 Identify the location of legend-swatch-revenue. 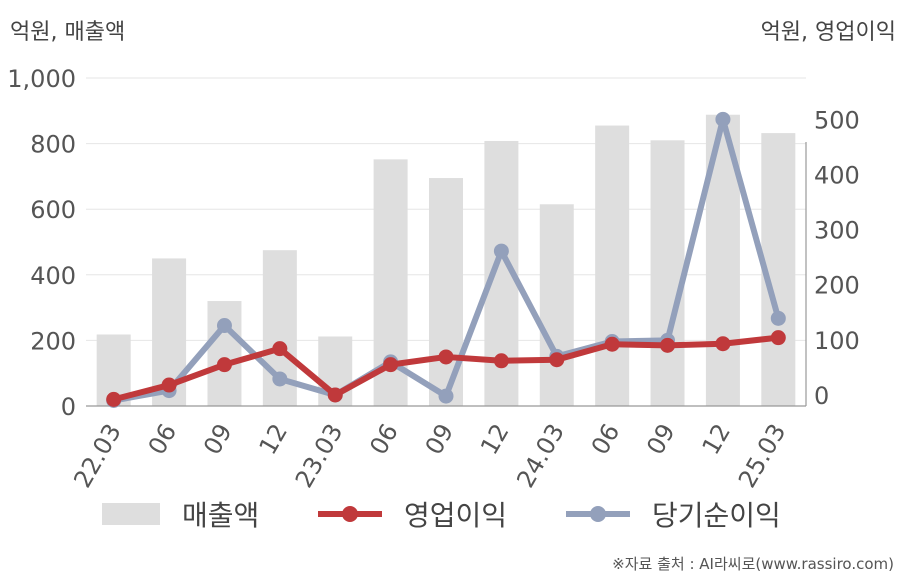
(131, 514).